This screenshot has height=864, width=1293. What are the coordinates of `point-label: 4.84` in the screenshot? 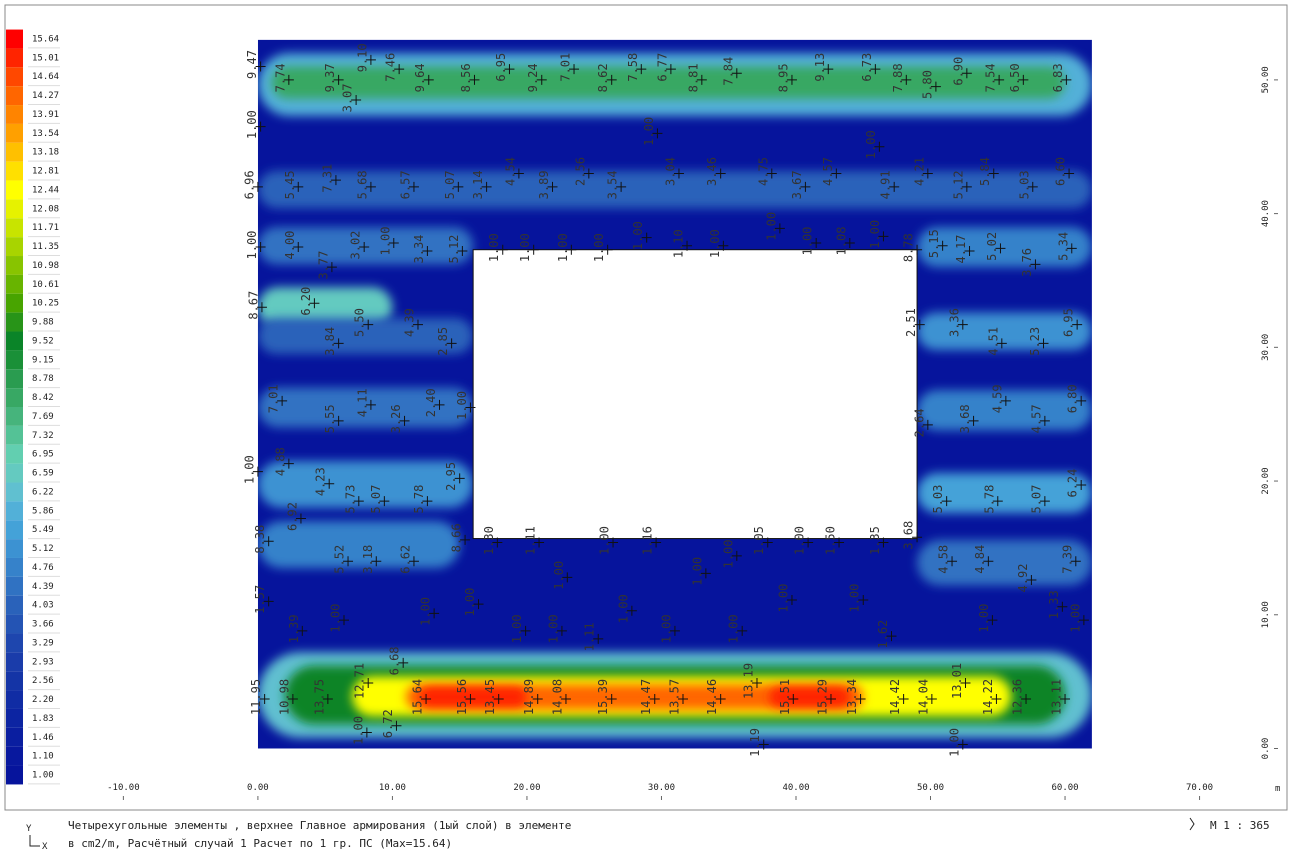 It's located at (980, 559).